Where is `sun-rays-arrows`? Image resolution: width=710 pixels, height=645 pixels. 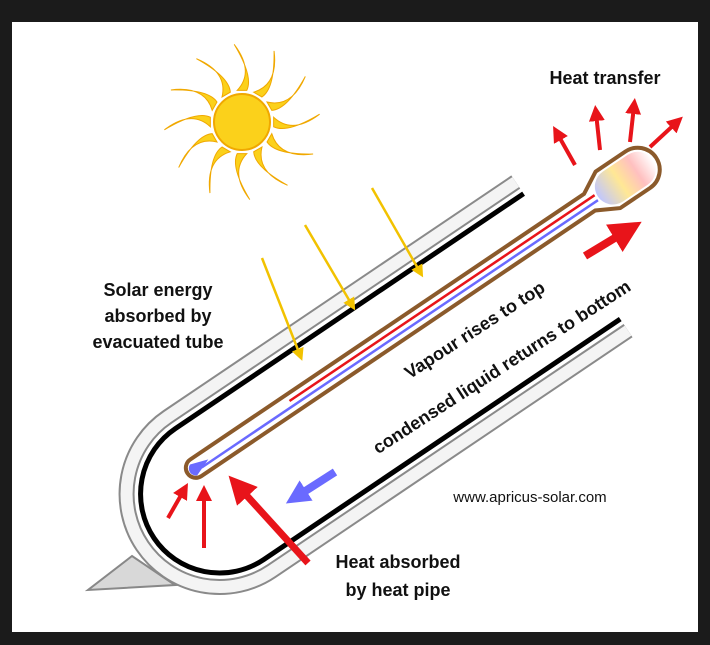
sun-rays-arrows is located at coordinates (342, 274).